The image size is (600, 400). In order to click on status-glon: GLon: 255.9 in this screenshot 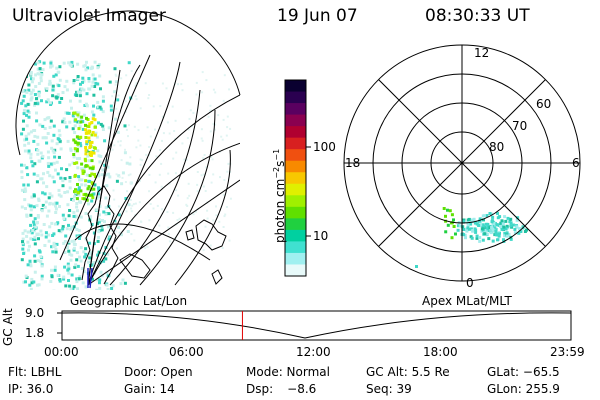, I will do `click(523, 389)`.